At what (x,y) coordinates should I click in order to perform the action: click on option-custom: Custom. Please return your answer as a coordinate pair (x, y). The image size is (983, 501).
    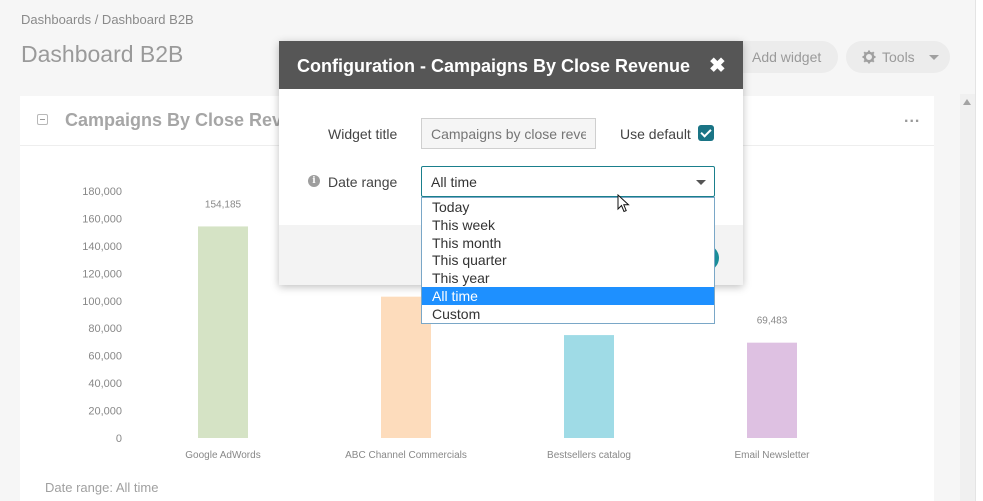
    Looking at the image, I should click on (456, 314).